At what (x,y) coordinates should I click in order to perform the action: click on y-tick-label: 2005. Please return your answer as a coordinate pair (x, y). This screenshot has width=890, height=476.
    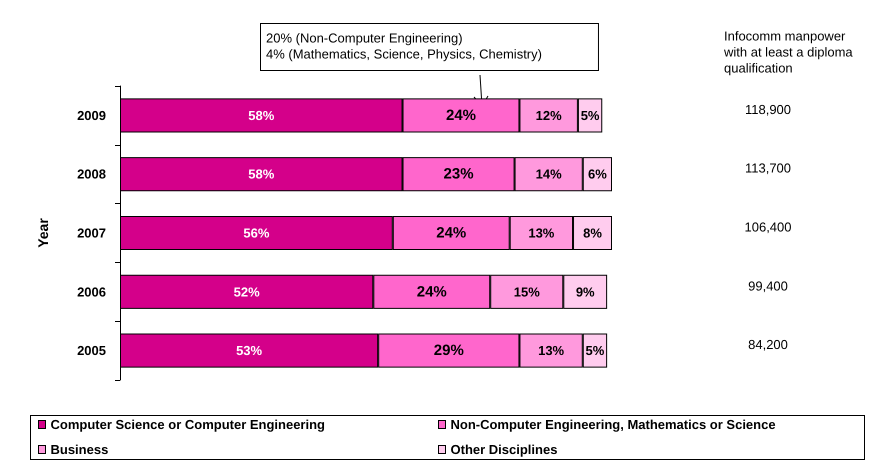
    Looking at the image, I should click on (91, 350).